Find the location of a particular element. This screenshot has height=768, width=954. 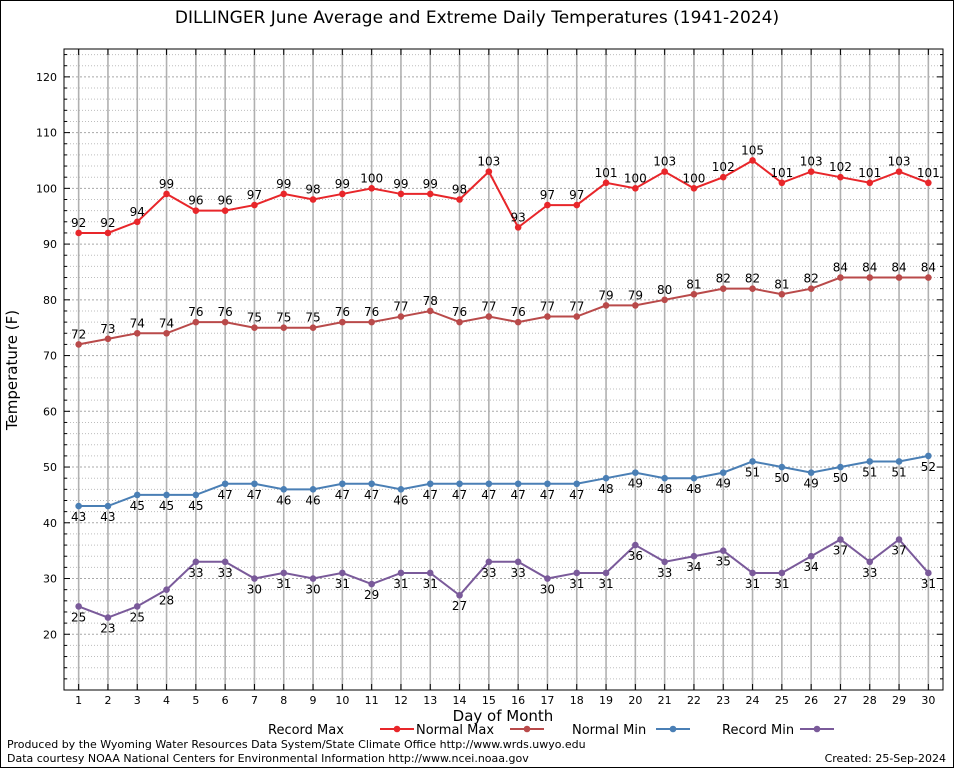

y-tick-label: 20 is located at coordinates (50, 634).